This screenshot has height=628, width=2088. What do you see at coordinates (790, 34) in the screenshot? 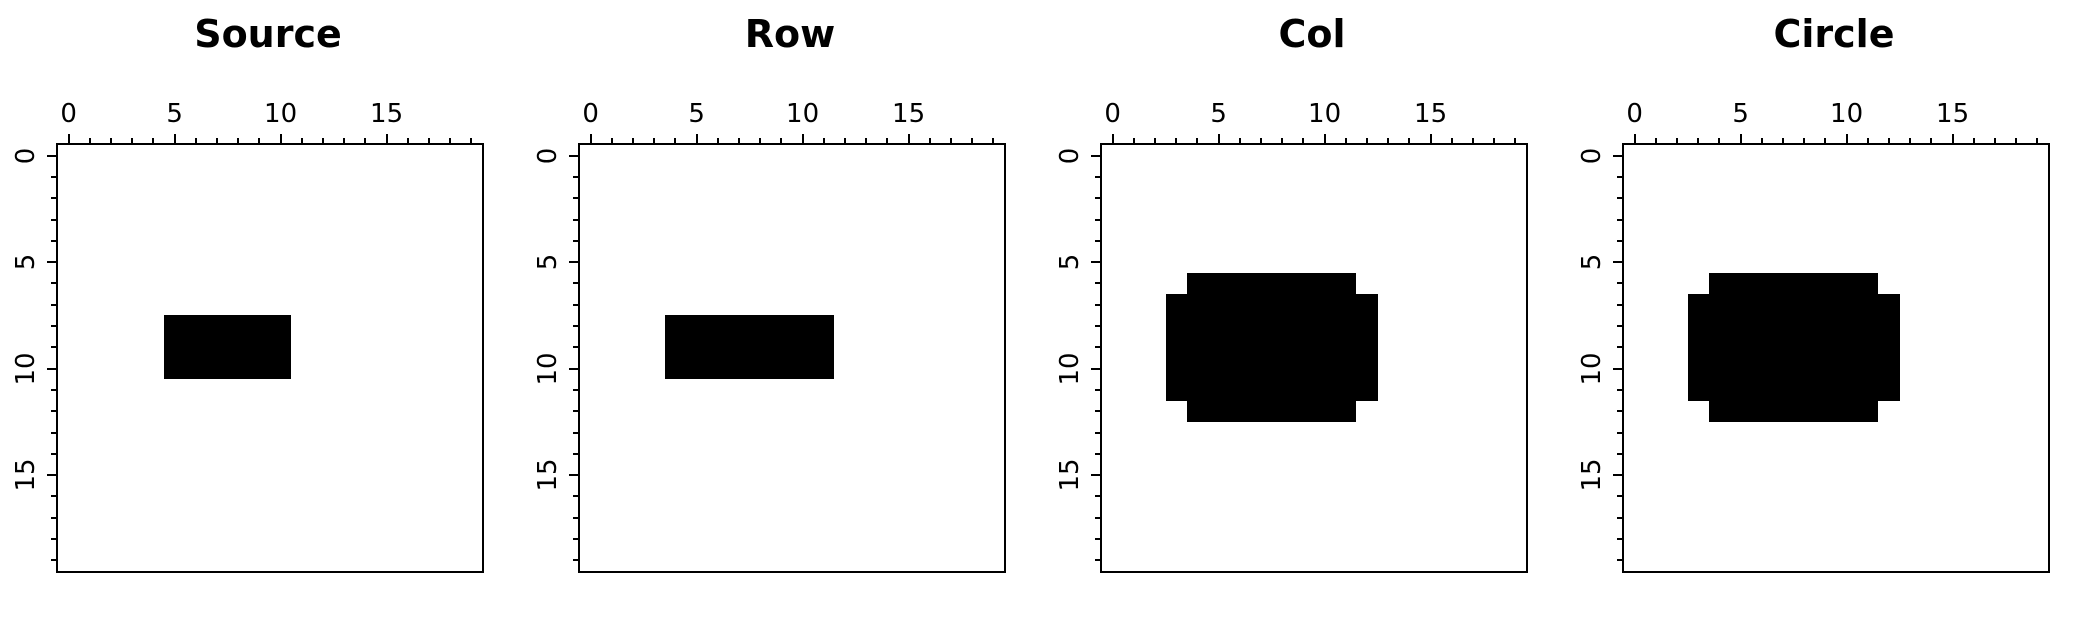
I see `panel-title: Row` at bounding box center [790, 34].